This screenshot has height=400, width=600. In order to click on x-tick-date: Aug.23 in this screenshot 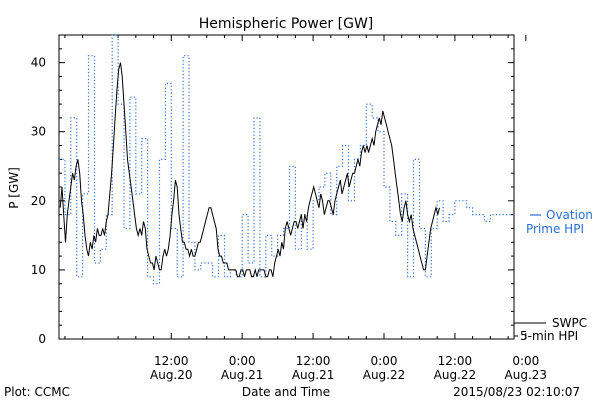, I will do `click(526, 375)`.